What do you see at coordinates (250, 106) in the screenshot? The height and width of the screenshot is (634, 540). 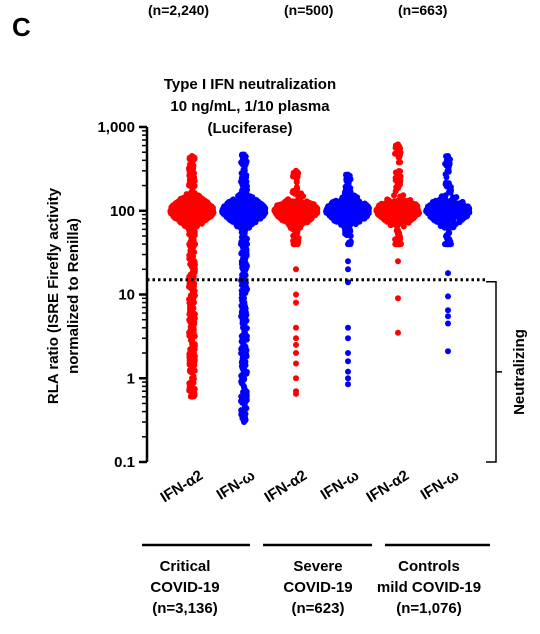 I see `chart-title-line-2: 10 ng/mL, 1/10 plasma` at bounding box center [250, 106].